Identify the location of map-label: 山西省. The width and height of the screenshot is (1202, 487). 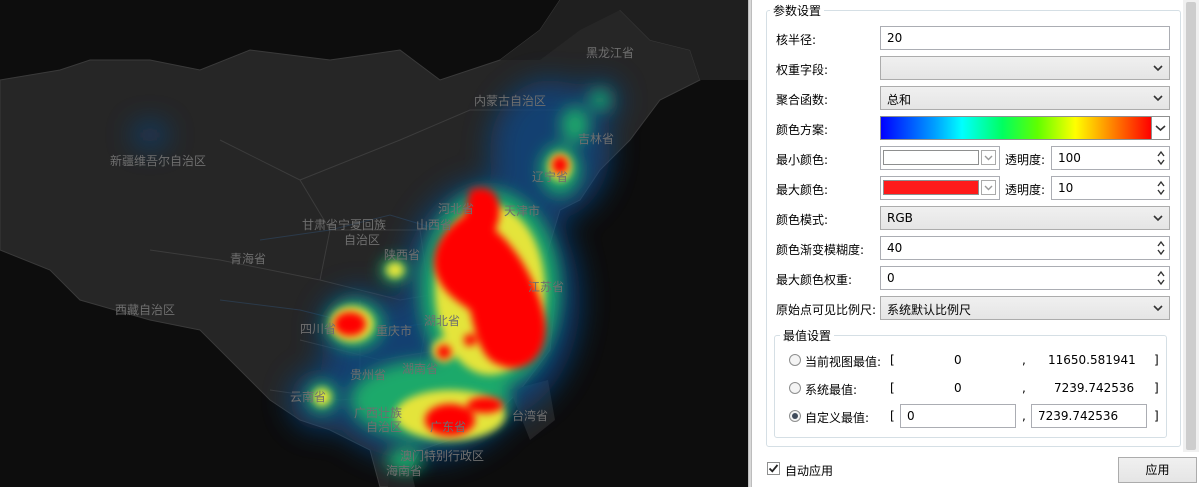
(434, 225).